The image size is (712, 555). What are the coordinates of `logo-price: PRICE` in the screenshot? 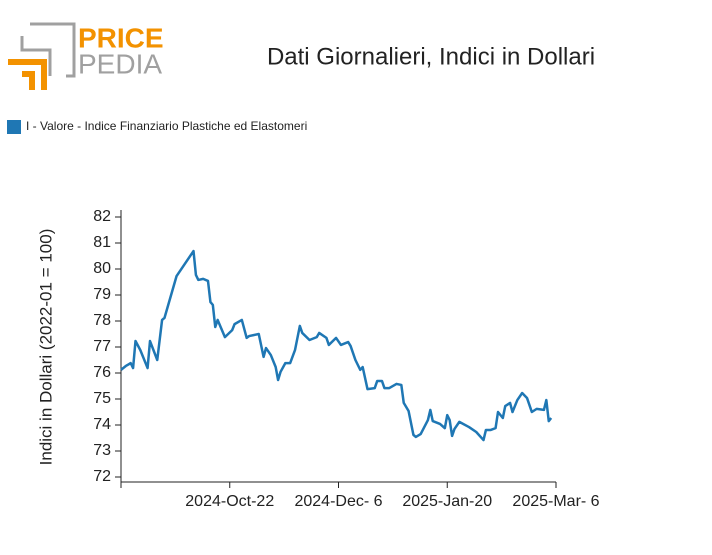 It's located at (121, 37).